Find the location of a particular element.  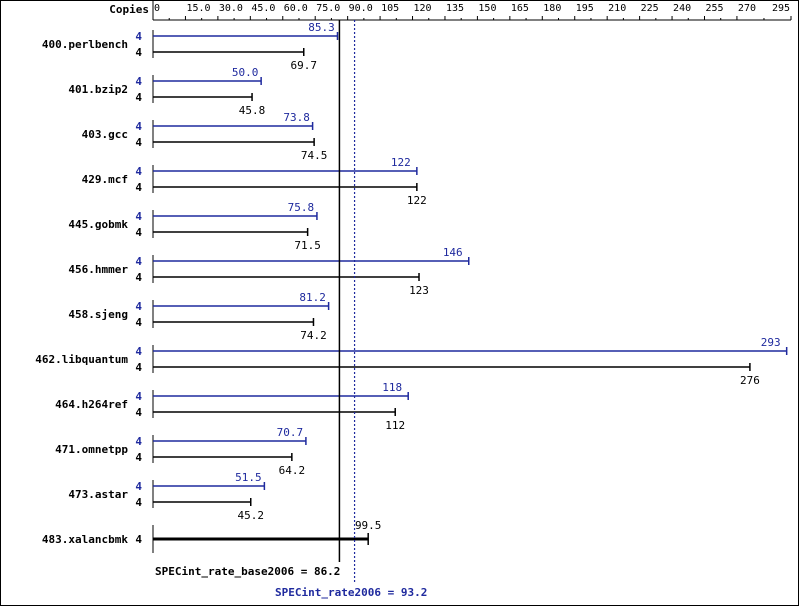

benchmark-label: 483.xalancbmk is located at coordinates (85, 539).